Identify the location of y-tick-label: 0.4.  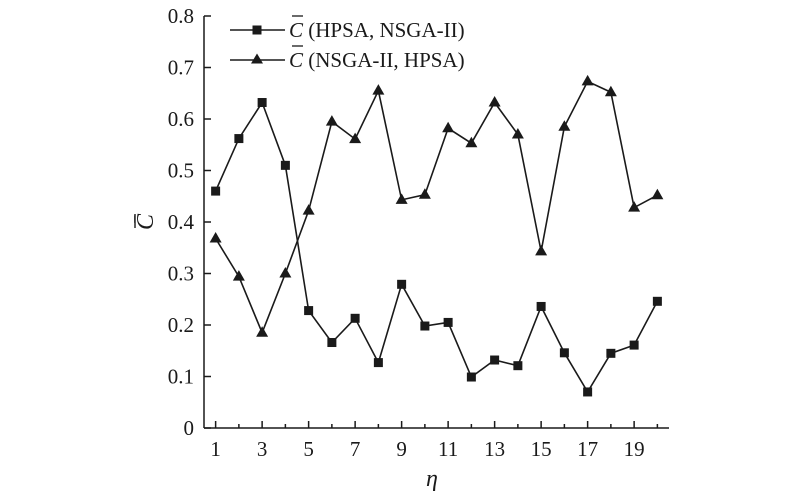
(181, 222).